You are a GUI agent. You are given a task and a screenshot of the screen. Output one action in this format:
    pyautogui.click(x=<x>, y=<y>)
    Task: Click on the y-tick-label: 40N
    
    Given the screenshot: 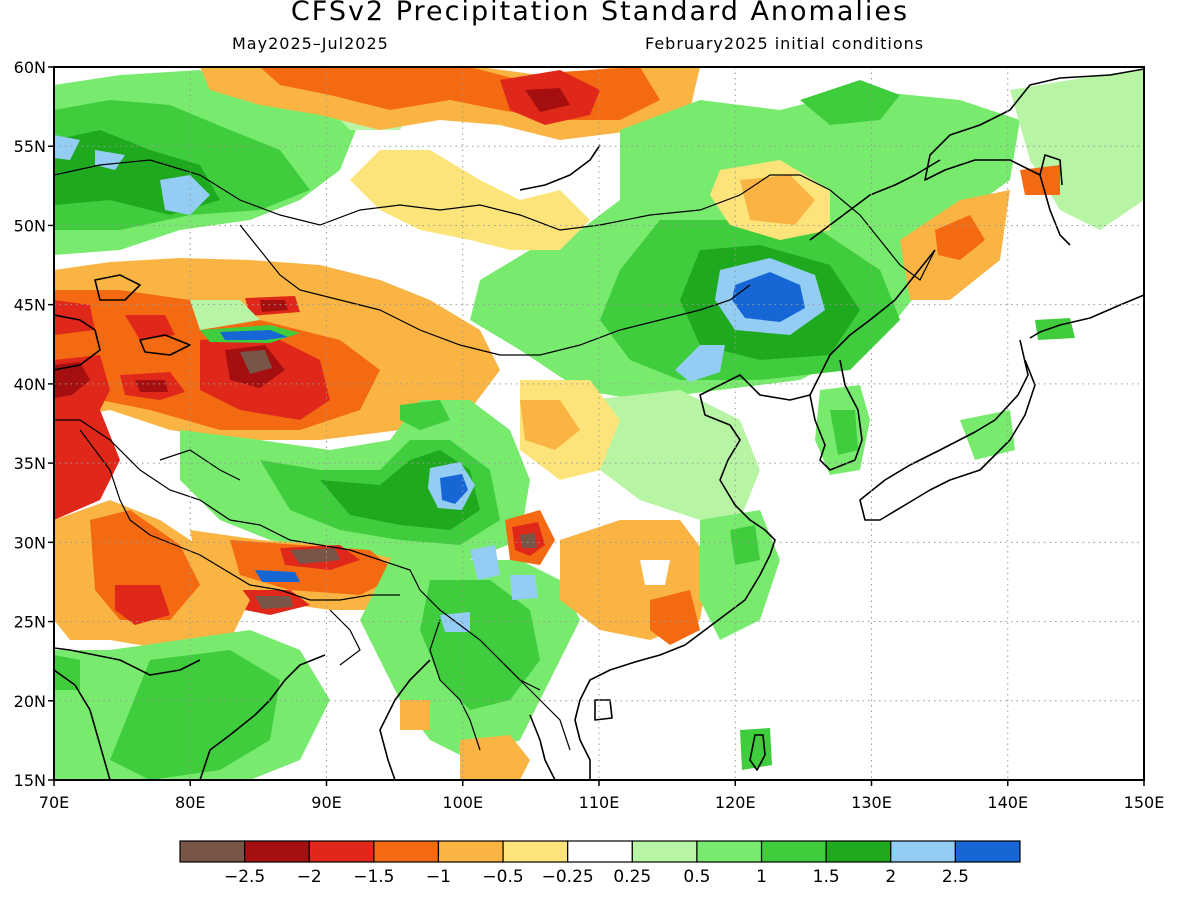 What is the action you would take?
    pyautogui.click(x=30, y=384)
    